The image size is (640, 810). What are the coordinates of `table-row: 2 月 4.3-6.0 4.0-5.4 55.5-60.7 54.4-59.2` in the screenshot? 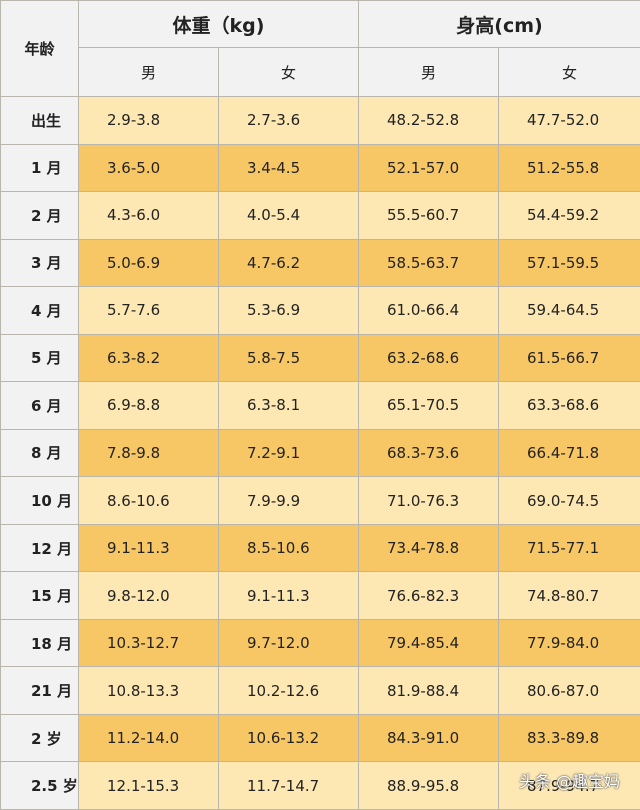 It's located at (320, 215).